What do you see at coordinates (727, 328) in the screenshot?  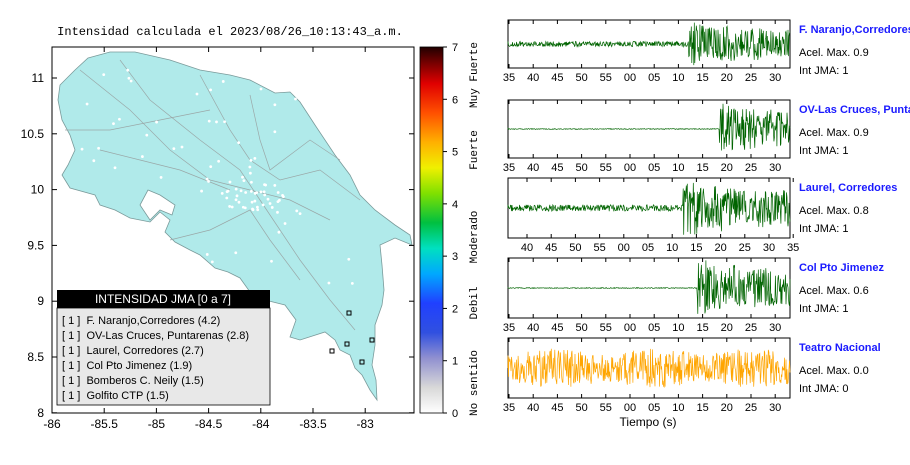 I see `panel-x-tick-label: 20` at bounding box center [727, 328].